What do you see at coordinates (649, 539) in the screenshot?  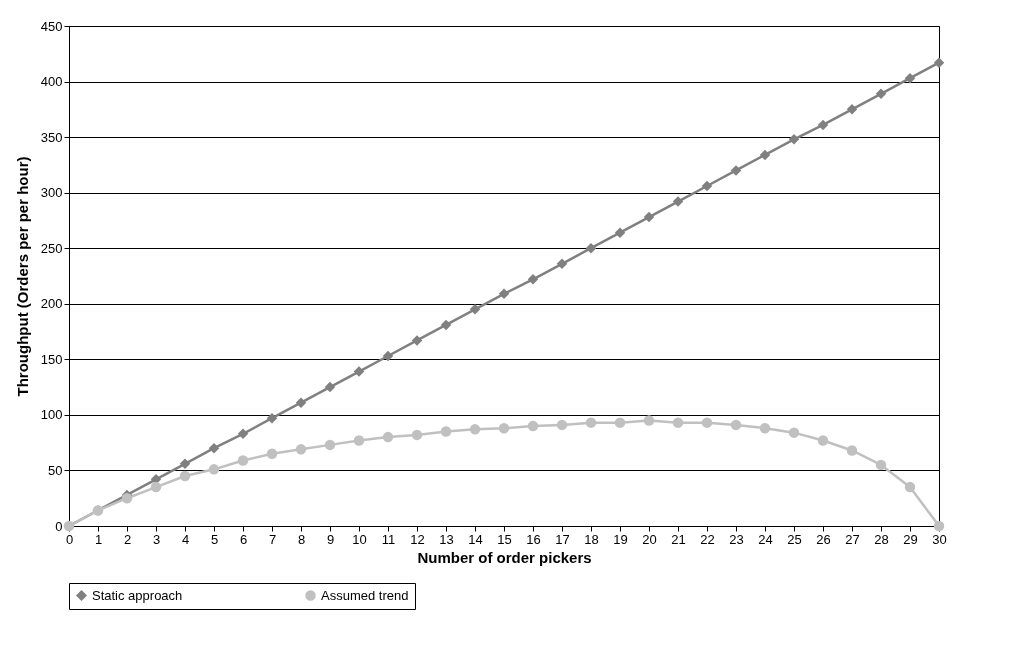 I see `x-tick-label: 20` at bounding box center [649, 539].